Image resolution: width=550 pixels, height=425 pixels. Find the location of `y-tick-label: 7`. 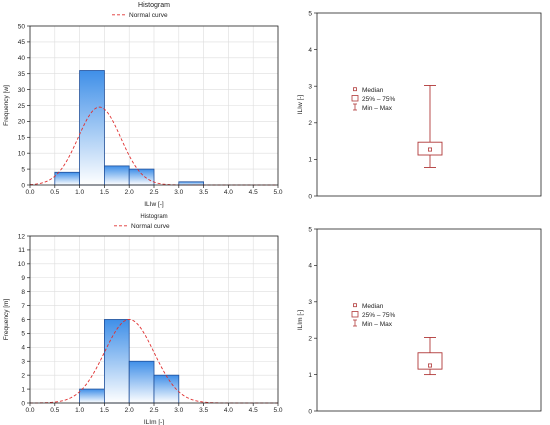

y-tick-label: 7 is located at coordinates (23, 306).